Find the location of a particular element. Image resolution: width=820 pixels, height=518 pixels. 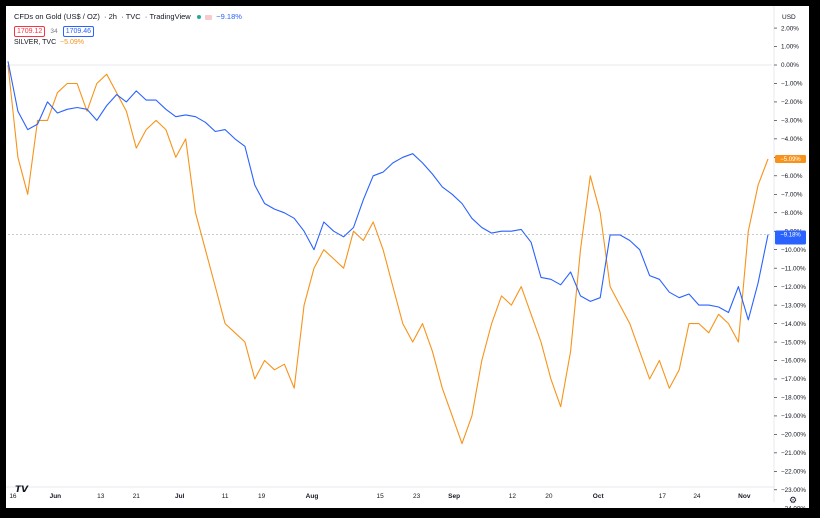

last-value-label: −5.09% is located at coordinates (790, 160).